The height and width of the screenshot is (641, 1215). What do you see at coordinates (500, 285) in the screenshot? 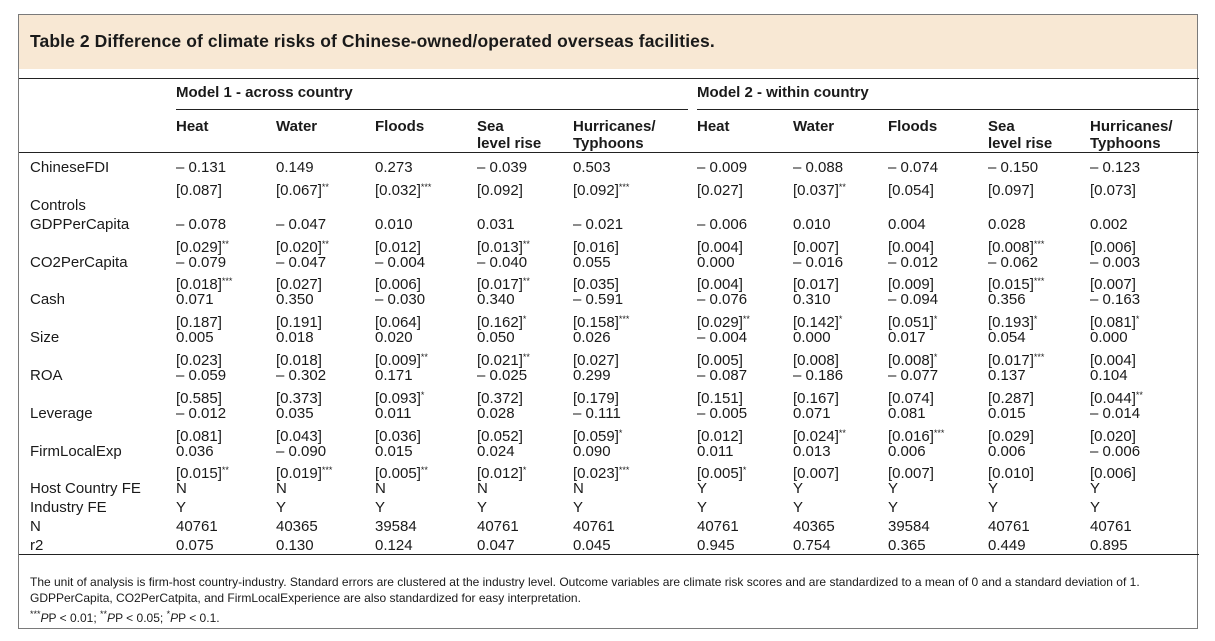
I see `std-error-value: [0.017]` at bounding box center [500, 285].